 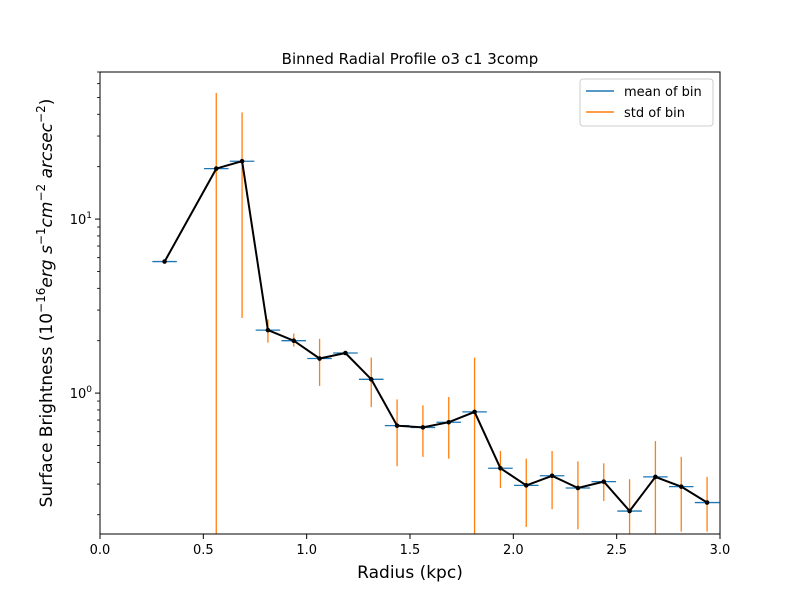 What do you see at coordinates (81, 393) in the screenshot?
I see `y-tick-label-0: 10⁰` at bounding box center [81, 393].